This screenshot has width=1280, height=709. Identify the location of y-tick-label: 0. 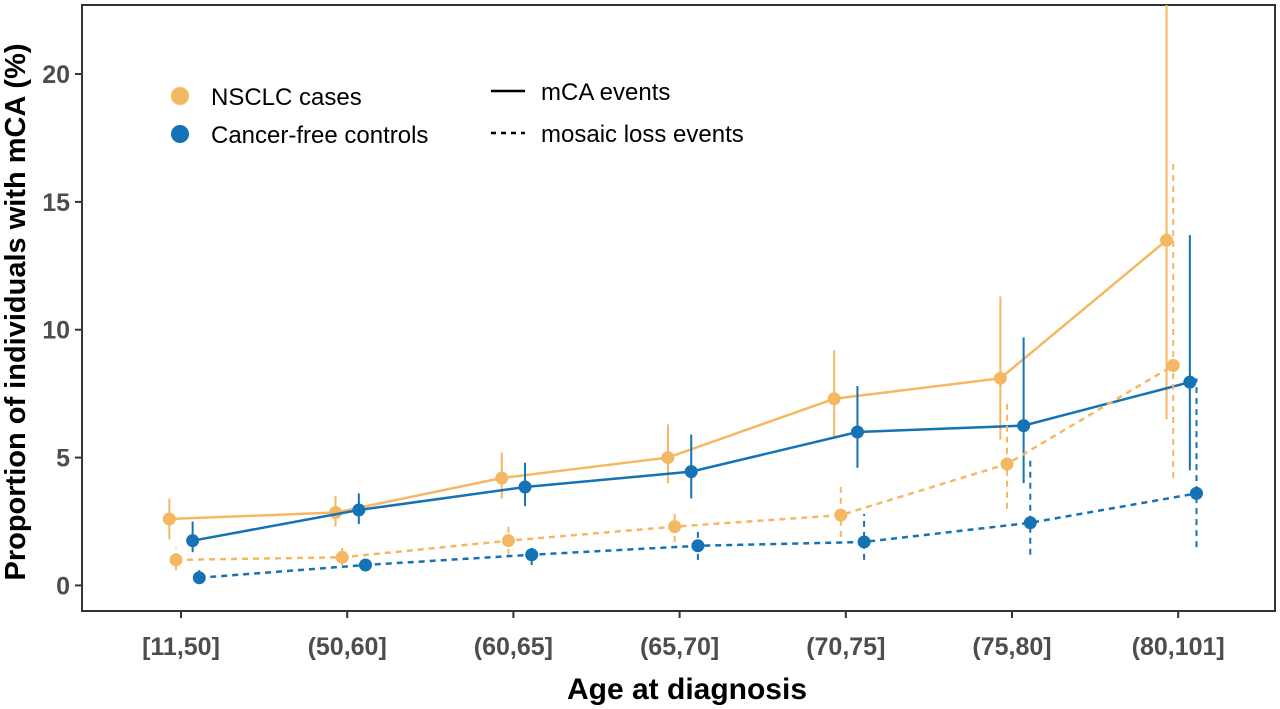
(63, 586).